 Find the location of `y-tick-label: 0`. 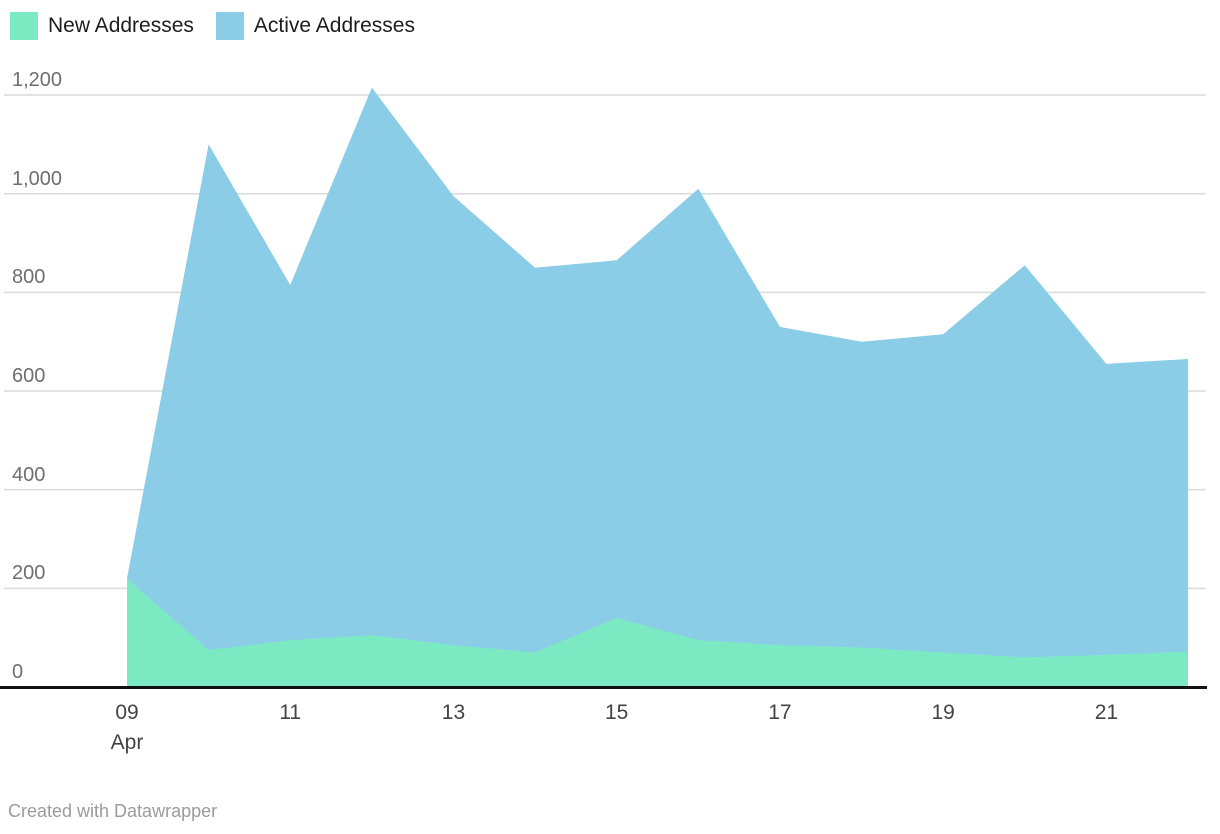

y-tick-label: 0 is located at coordinates (18, 672).